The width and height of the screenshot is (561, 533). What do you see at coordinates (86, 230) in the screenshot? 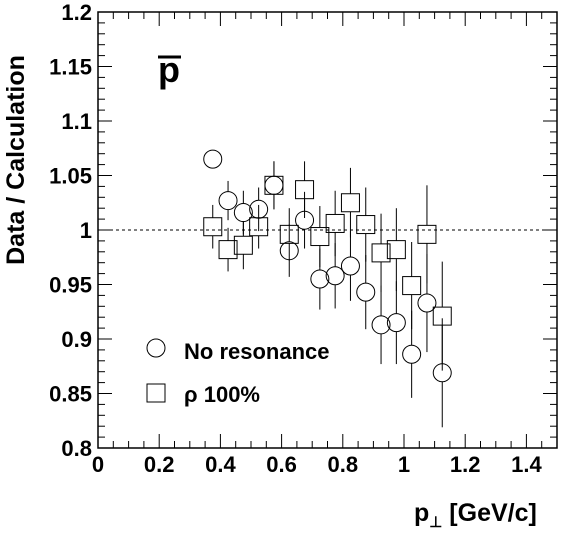
I see `y-tick-label: 1` at bounding box center [86, 230].